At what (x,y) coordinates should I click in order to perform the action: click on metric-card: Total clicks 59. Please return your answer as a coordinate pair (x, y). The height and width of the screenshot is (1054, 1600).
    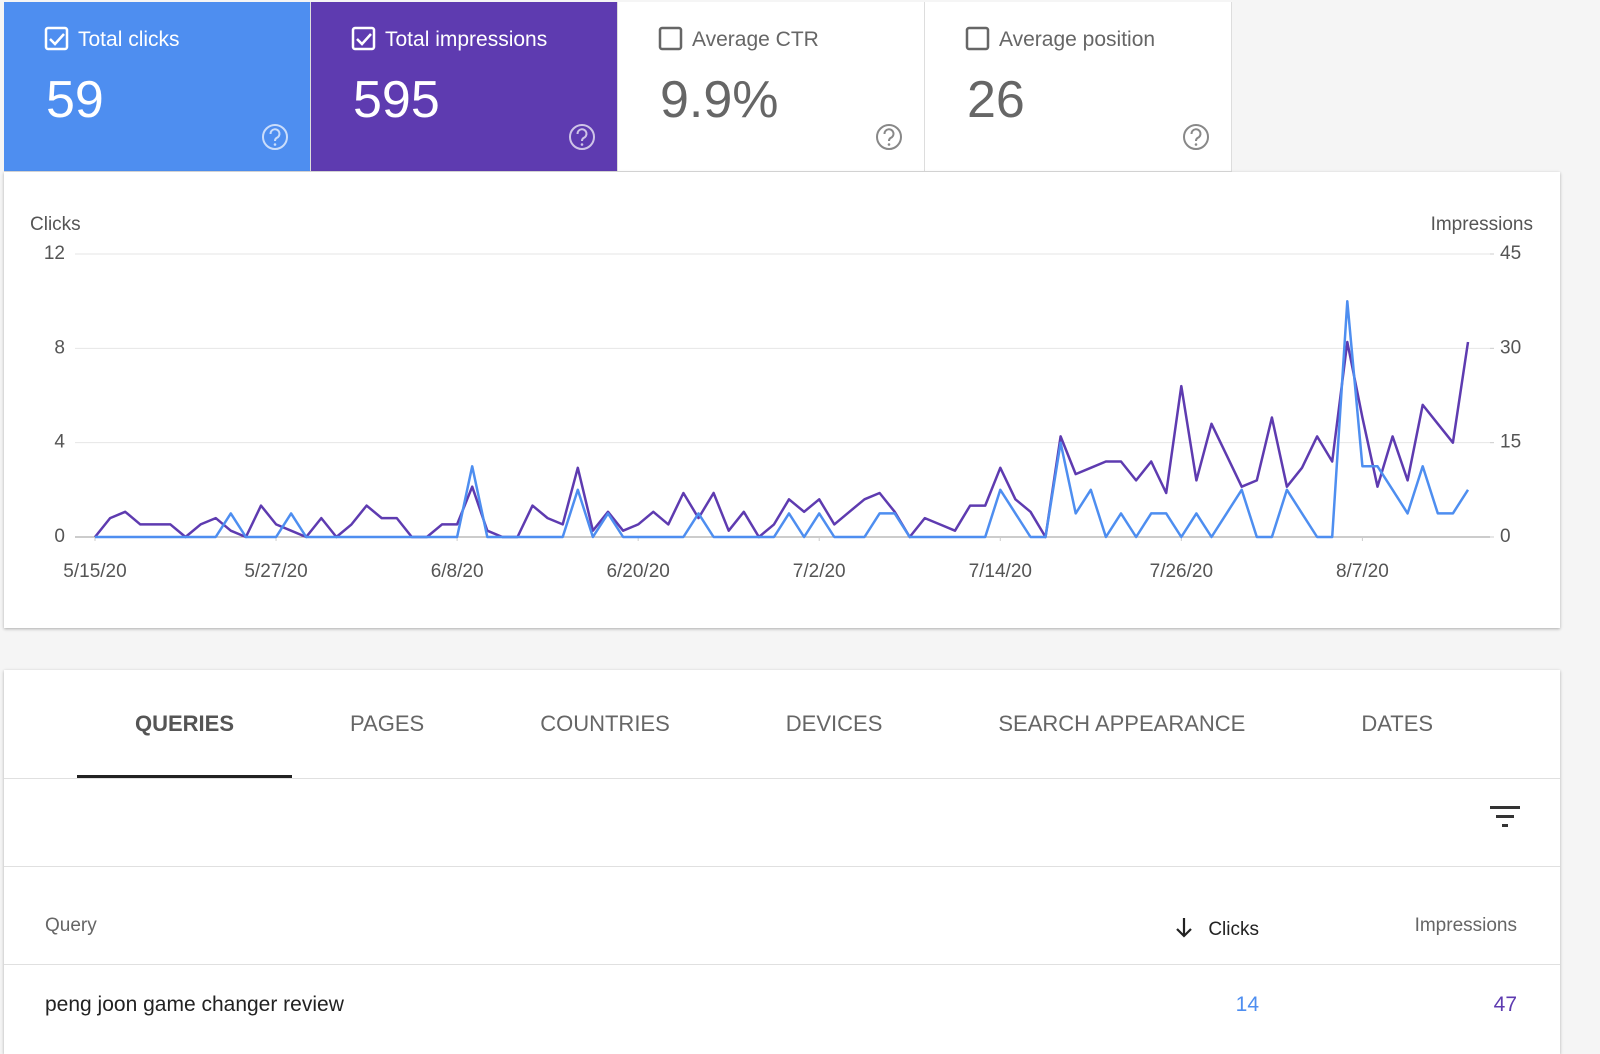
    Looking at the image, I should click on (157, 87).